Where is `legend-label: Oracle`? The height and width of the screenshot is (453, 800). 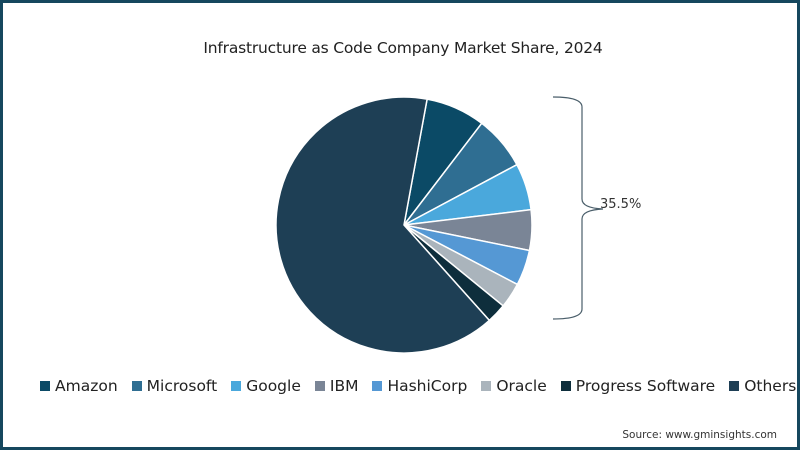
legend-label: Oracle is located at coordinates (521, 386).